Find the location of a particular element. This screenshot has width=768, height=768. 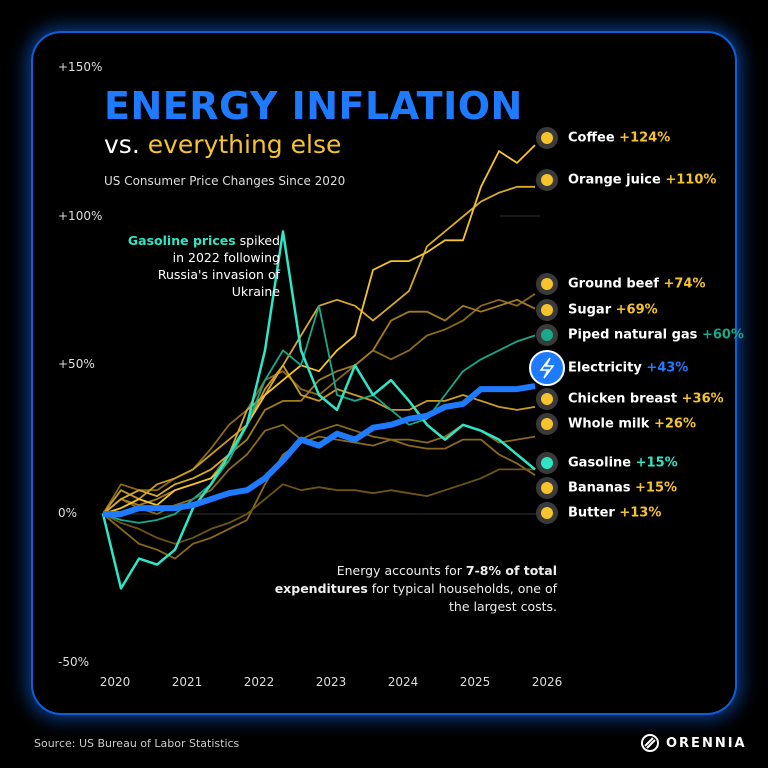

lightning-glyph is located at coordinates (547, 368).